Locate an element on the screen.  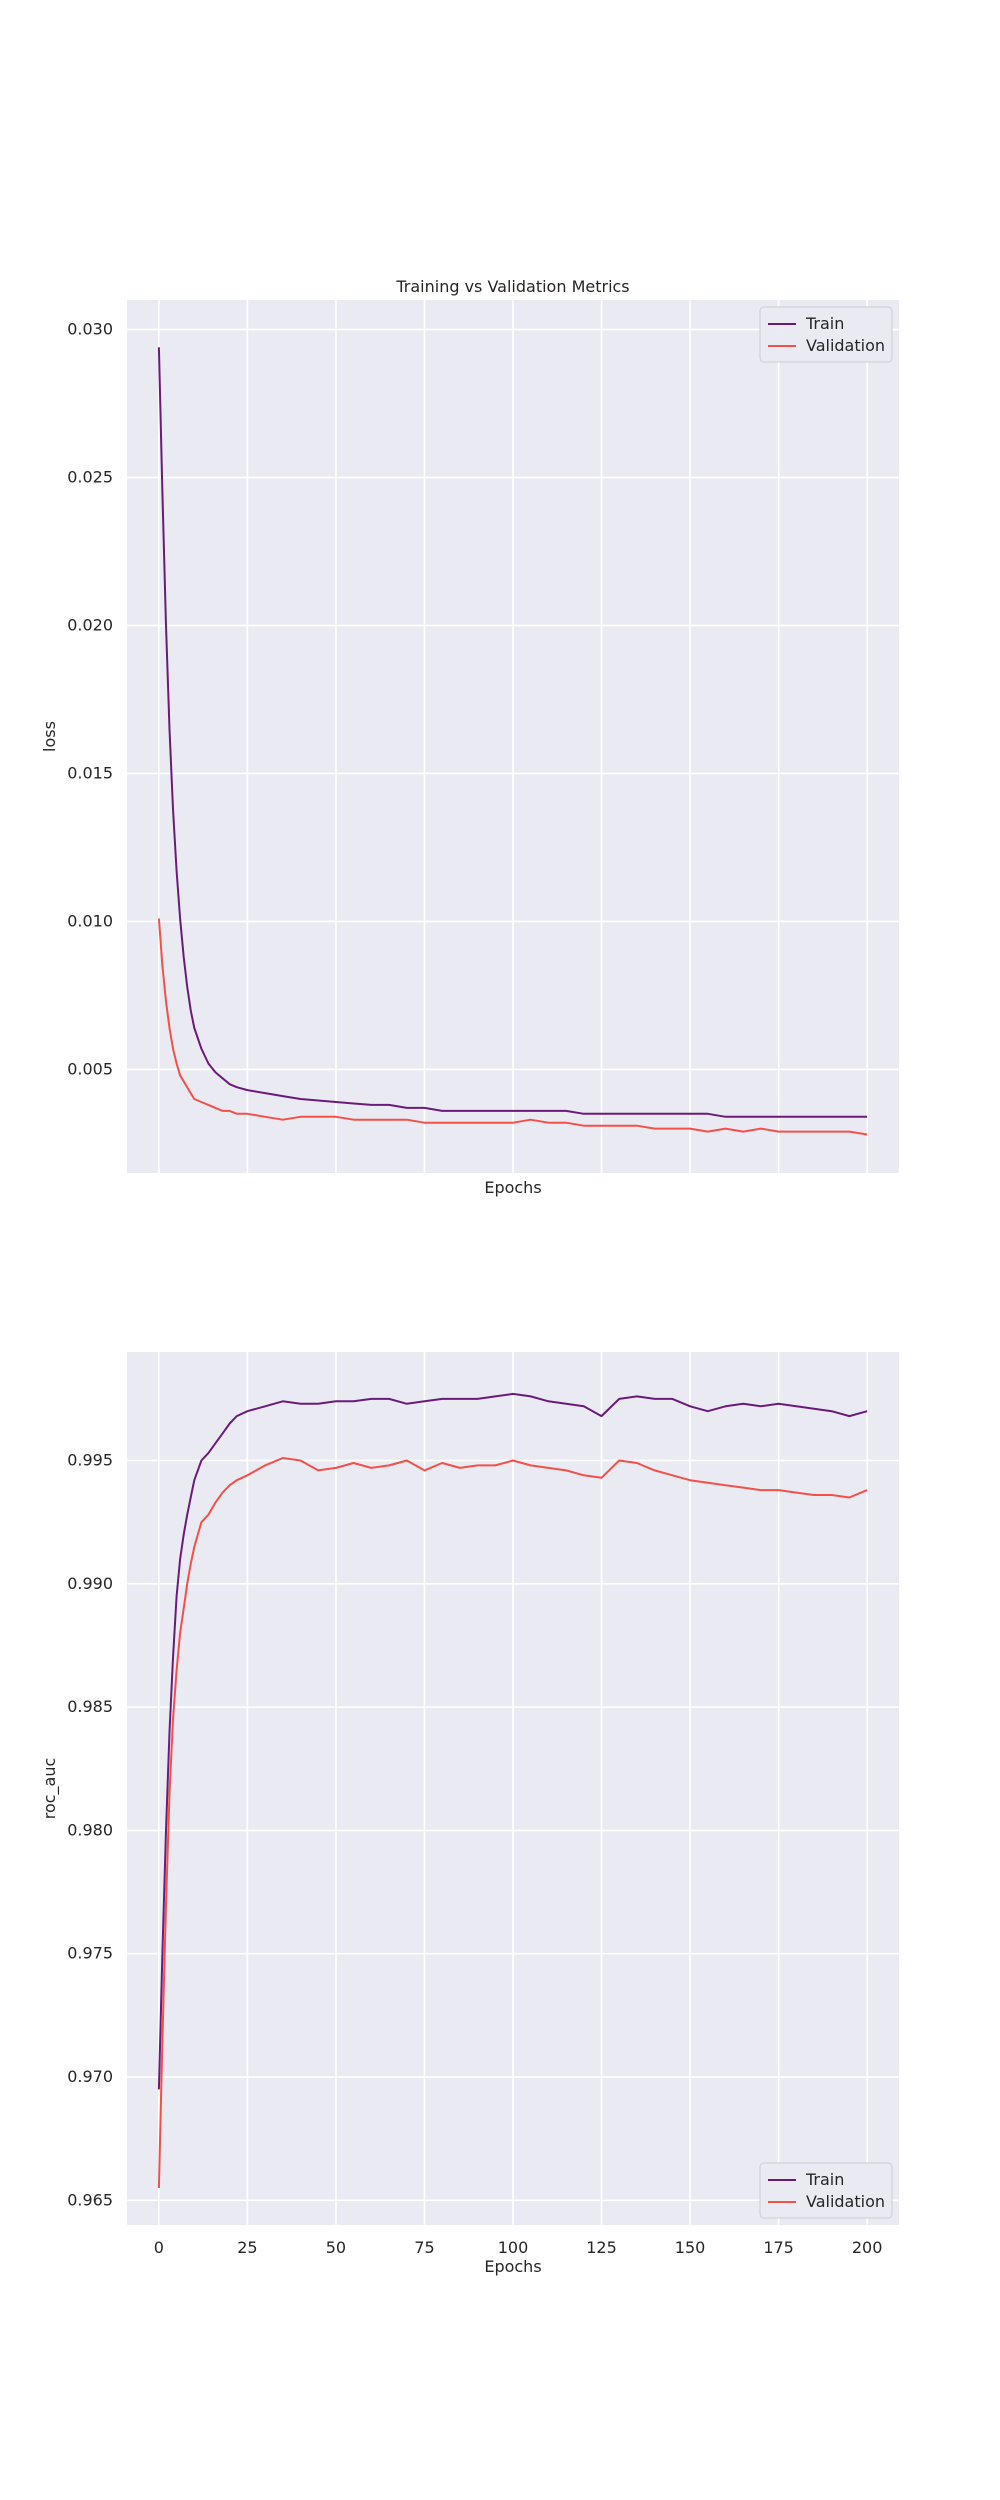
y-tick-label: 0.005 is located at coordinates (90, 1068).